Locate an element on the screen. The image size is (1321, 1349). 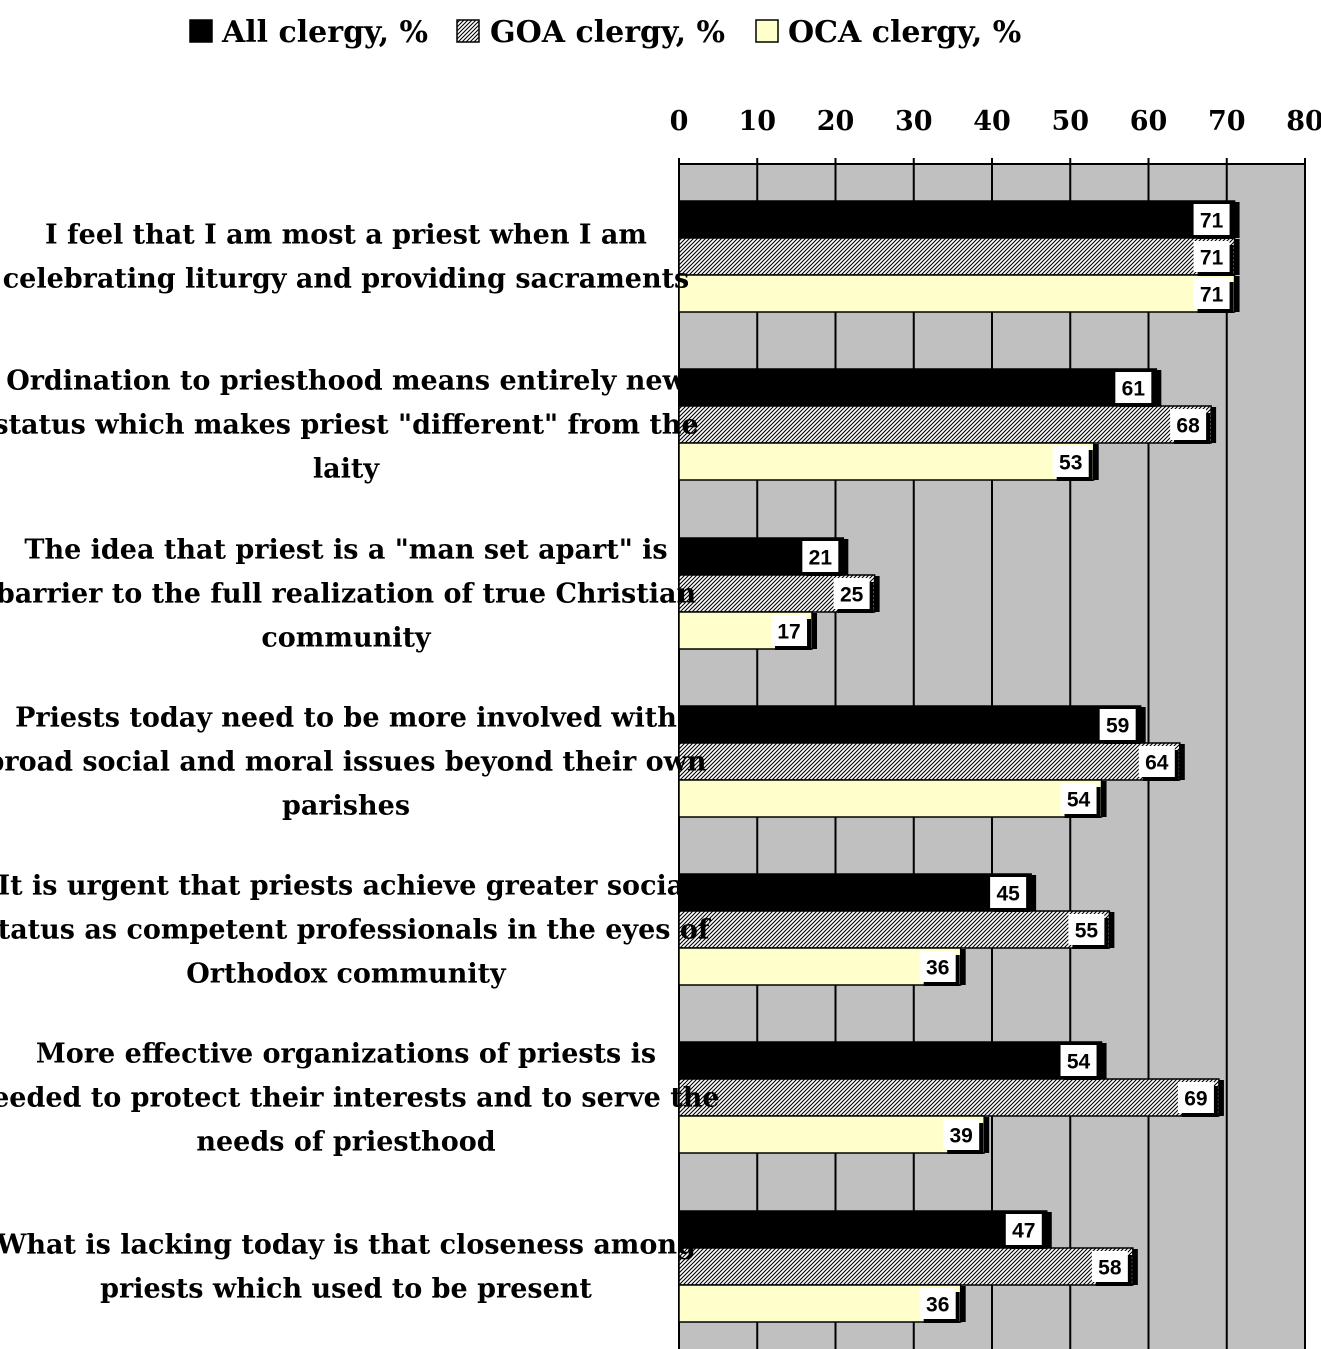
x-tick-label: 20 is located at coordinates (836, 121).